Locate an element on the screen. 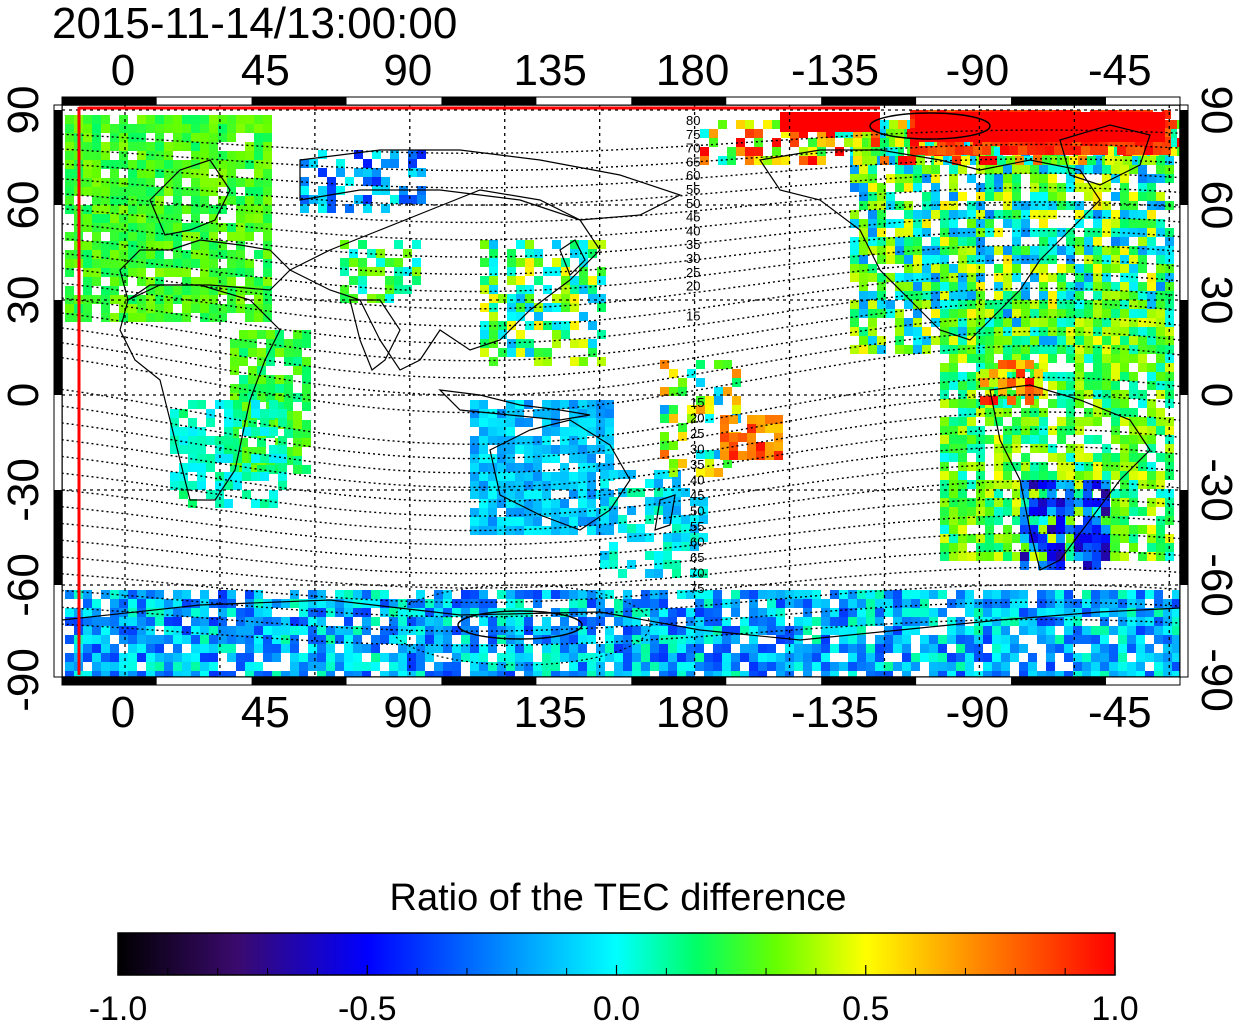  colorbar-tick-label: -0.5 is located at coordinates (367, 1007).